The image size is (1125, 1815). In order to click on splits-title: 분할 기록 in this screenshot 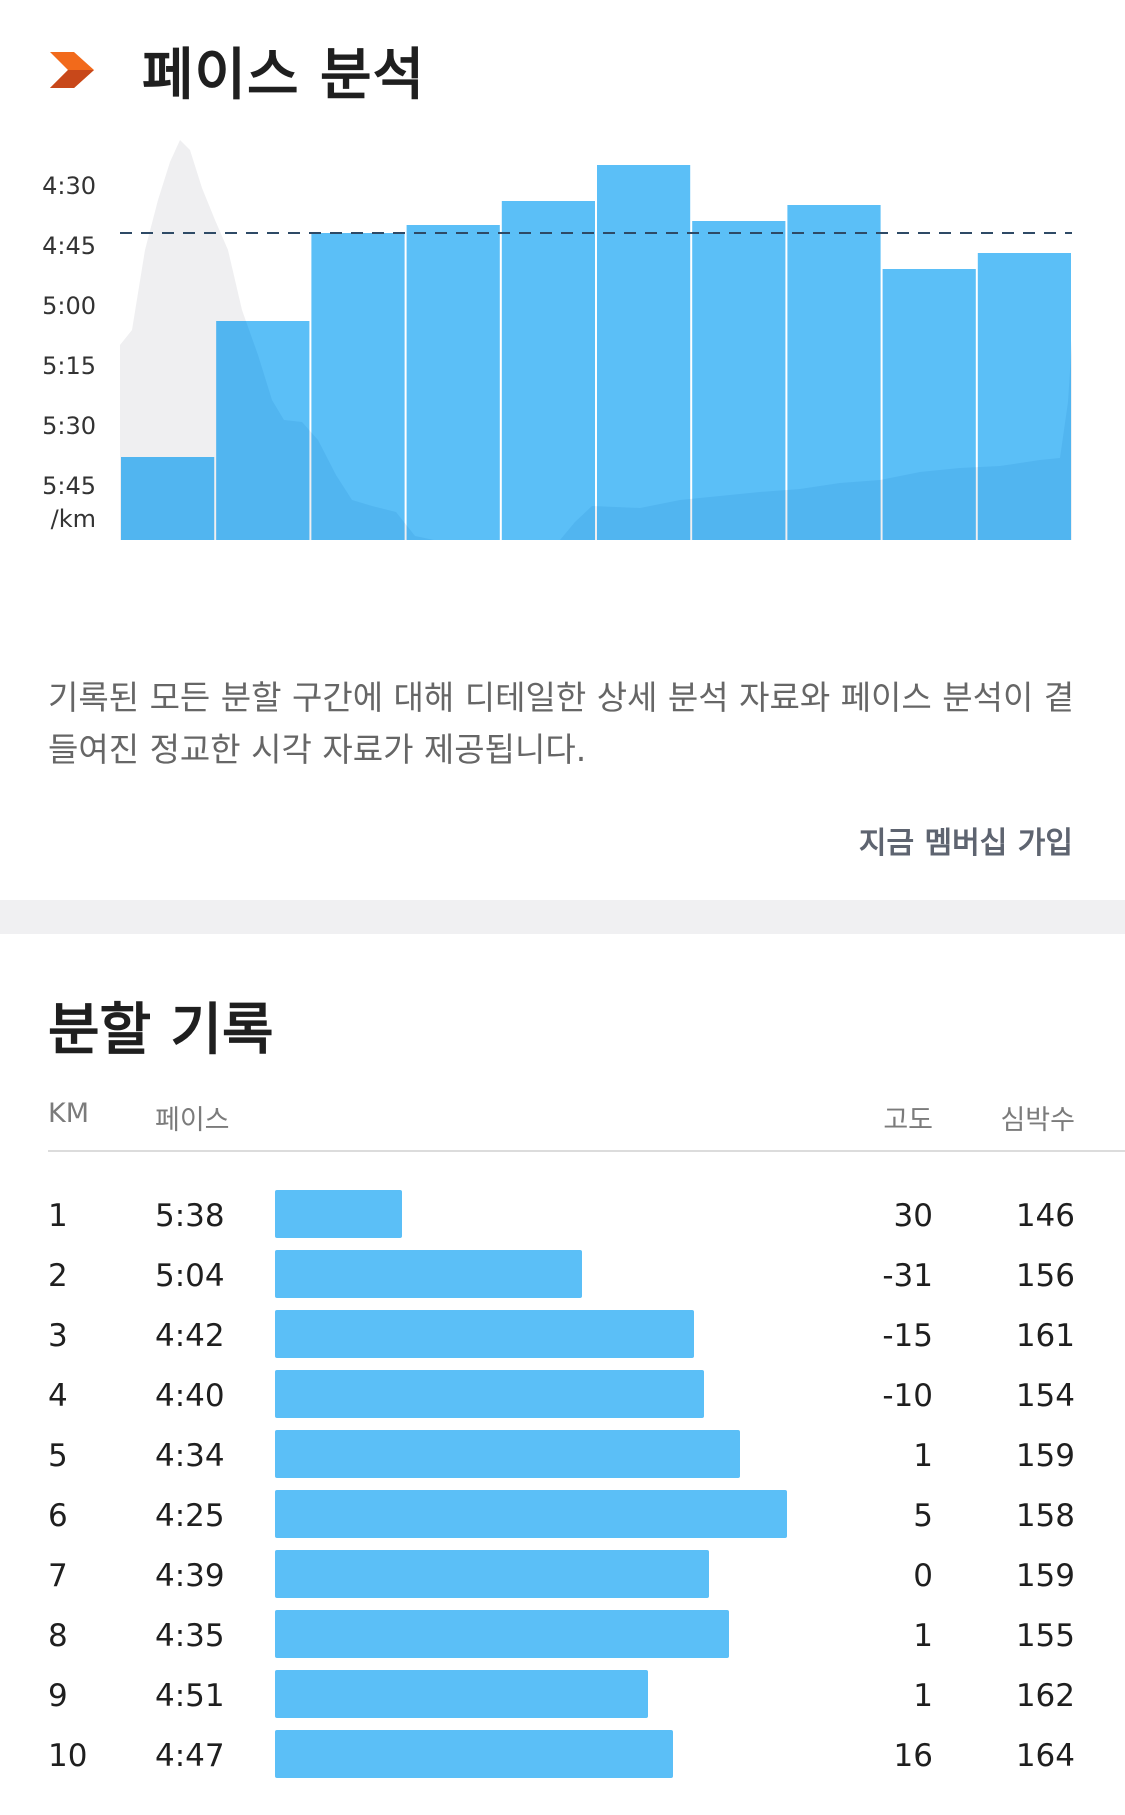, I will do `click(161, 1030)`.